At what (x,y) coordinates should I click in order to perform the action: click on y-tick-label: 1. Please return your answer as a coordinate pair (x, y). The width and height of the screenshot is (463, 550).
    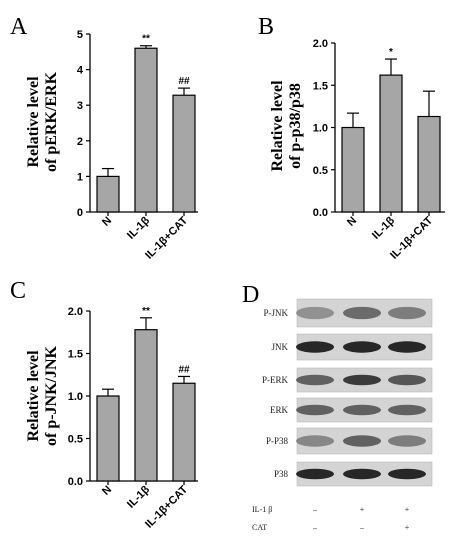
    Looking at the image, I should click on (80, 177).